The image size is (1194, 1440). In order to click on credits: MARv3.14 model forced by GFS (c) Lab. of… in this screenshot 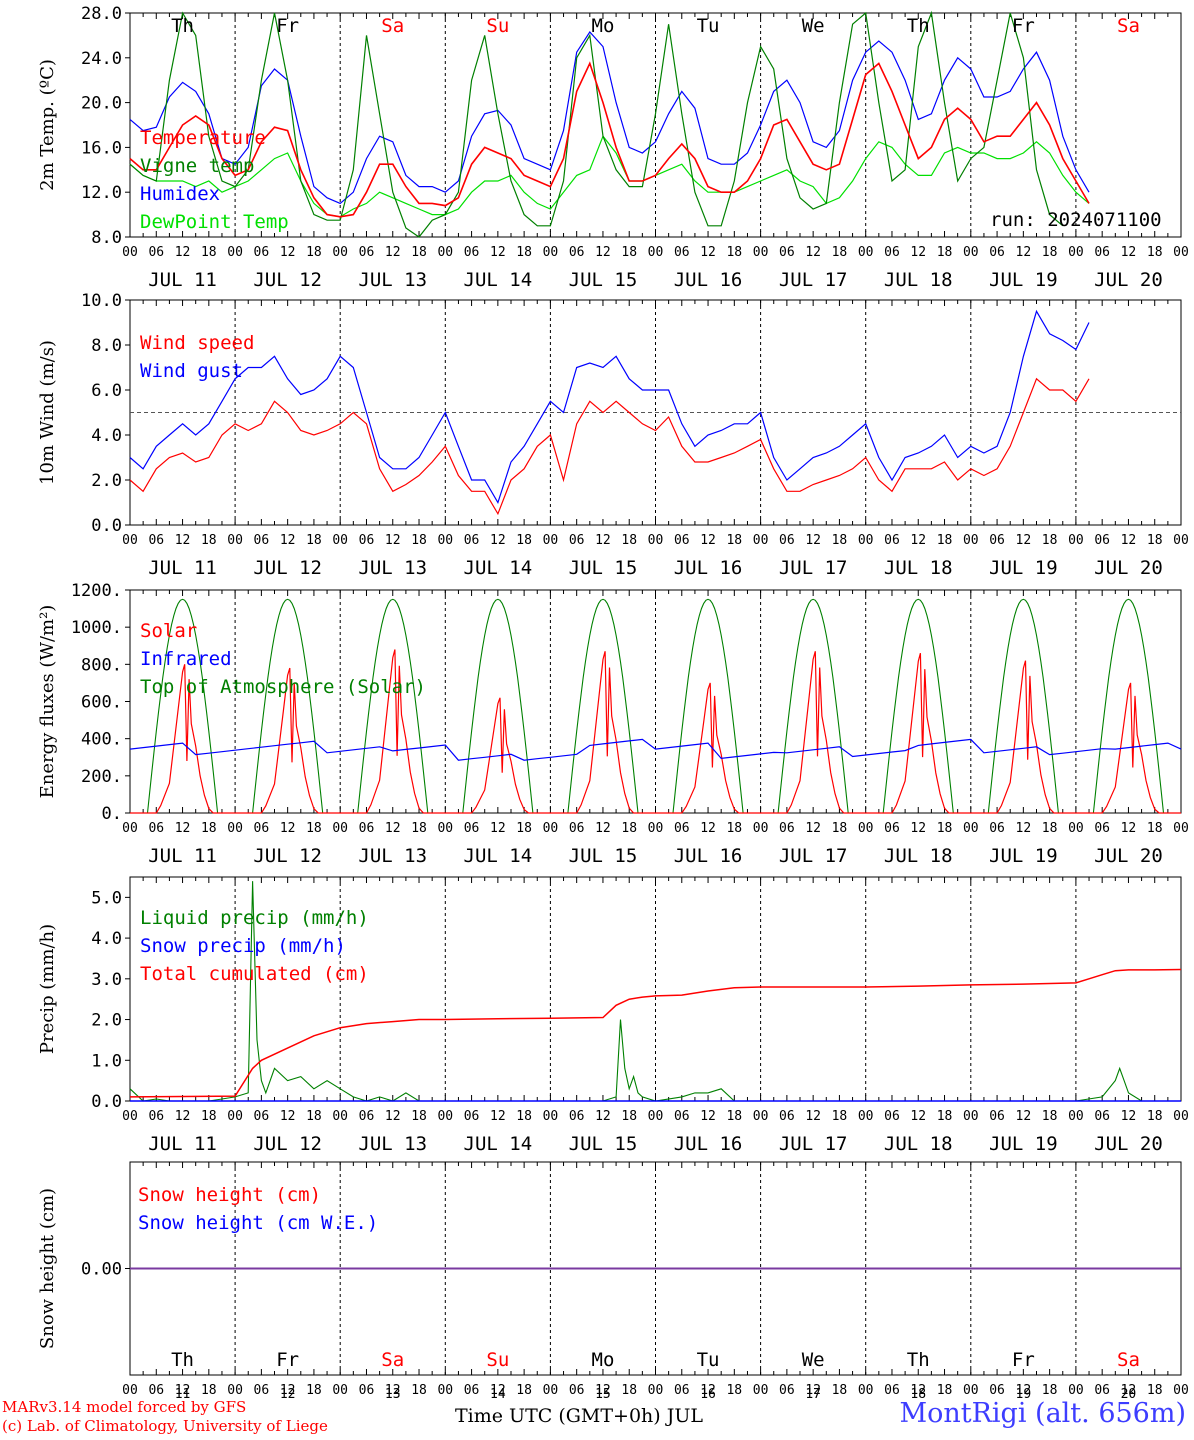, I will do `click(165, 1417)`.